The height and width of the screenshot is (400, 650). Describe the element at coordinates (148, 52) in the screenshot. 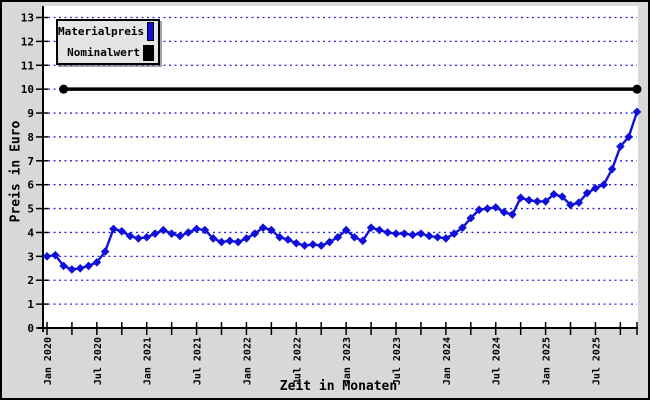

I see `legend-swatch-nominalwert-icon` at that location.